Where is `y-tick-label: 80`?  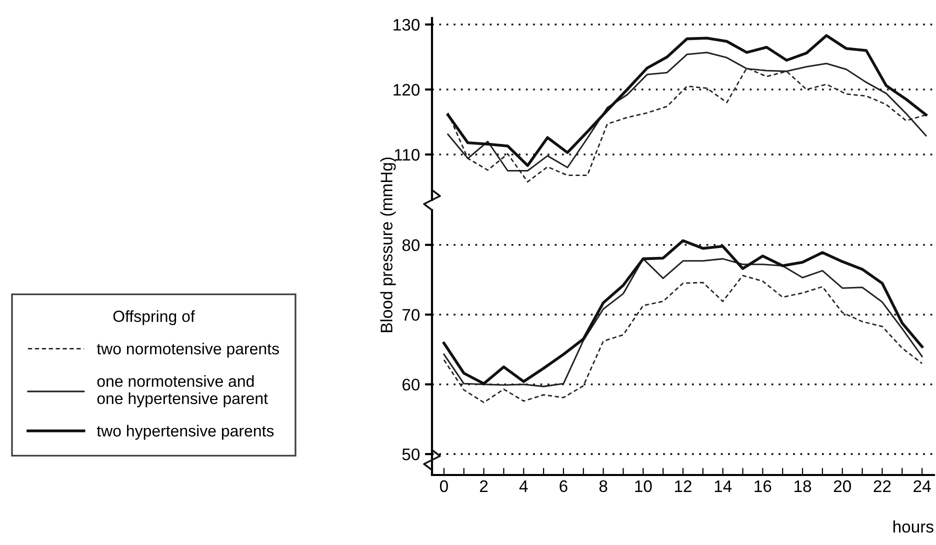 y-tick-label: 80 is located at coordinates (411, 245).